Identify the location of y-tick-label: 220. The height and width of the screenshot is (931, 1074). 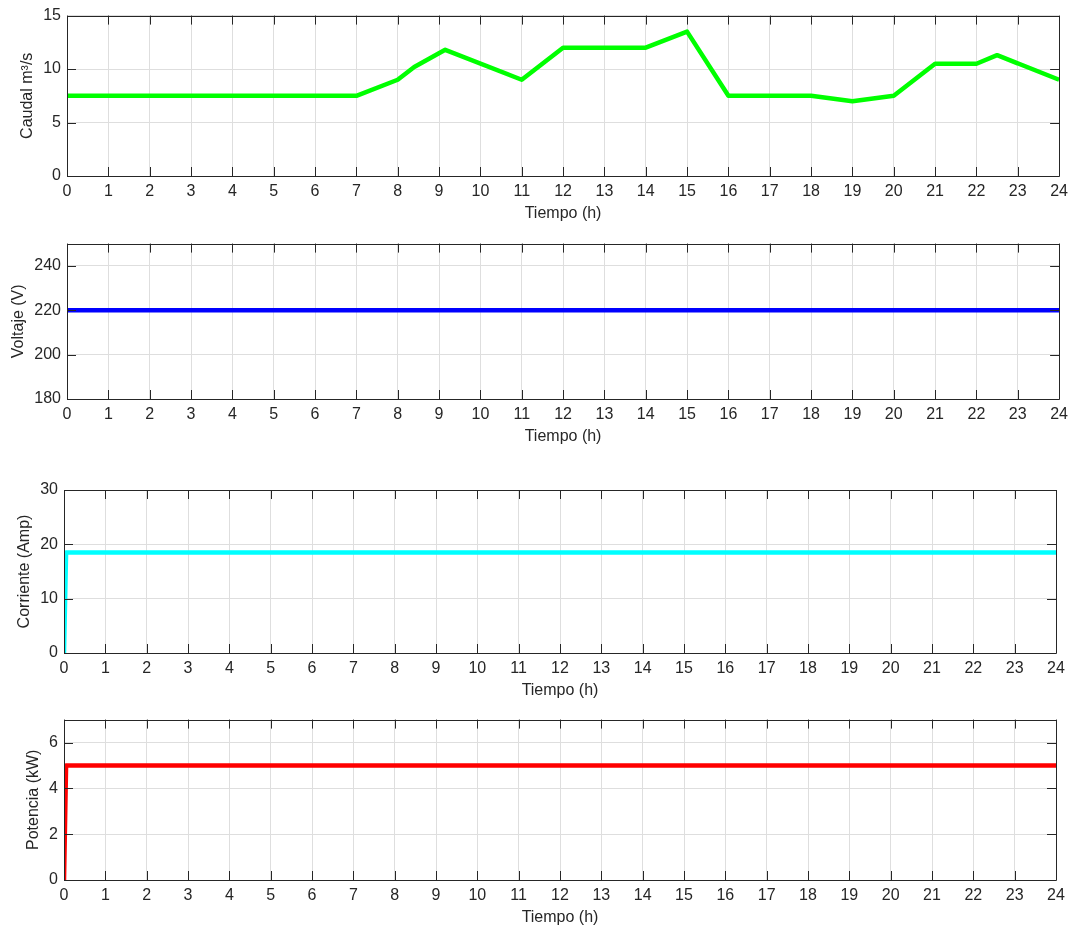
(48, 309).